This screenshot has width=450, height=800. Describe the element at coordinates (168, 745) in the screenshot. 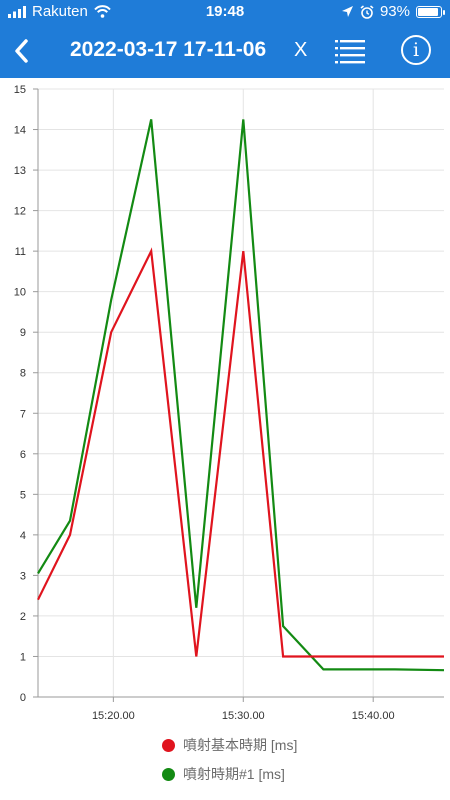

I see `legend-dot-red` at that location.